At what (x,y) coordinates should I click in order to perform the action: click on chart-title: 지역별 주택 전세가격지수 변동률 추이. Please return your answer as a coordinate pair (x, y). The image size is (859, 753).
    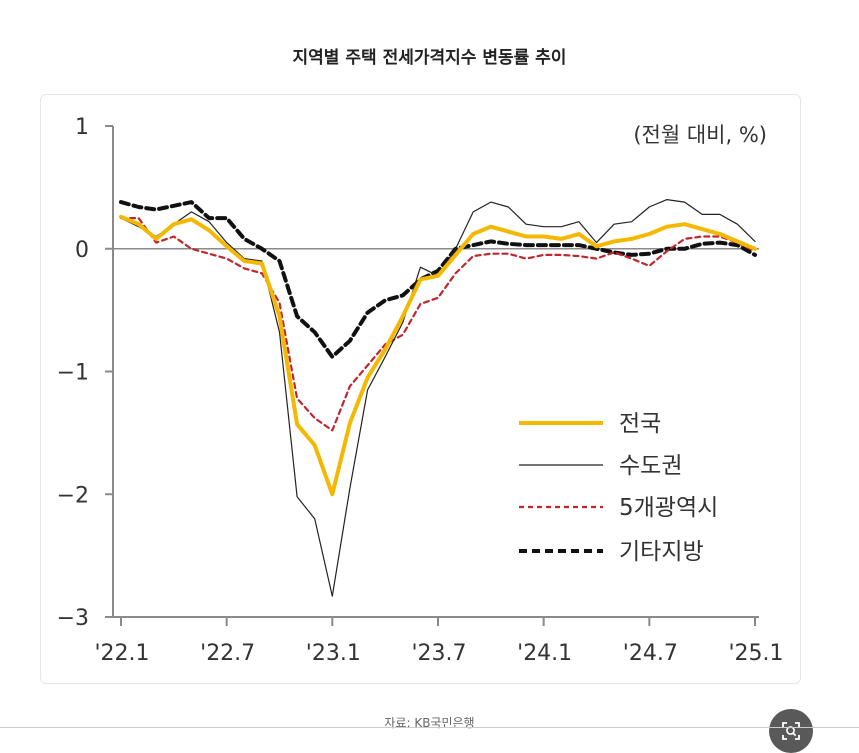
    Looking at the image, I should click on (429, 58).